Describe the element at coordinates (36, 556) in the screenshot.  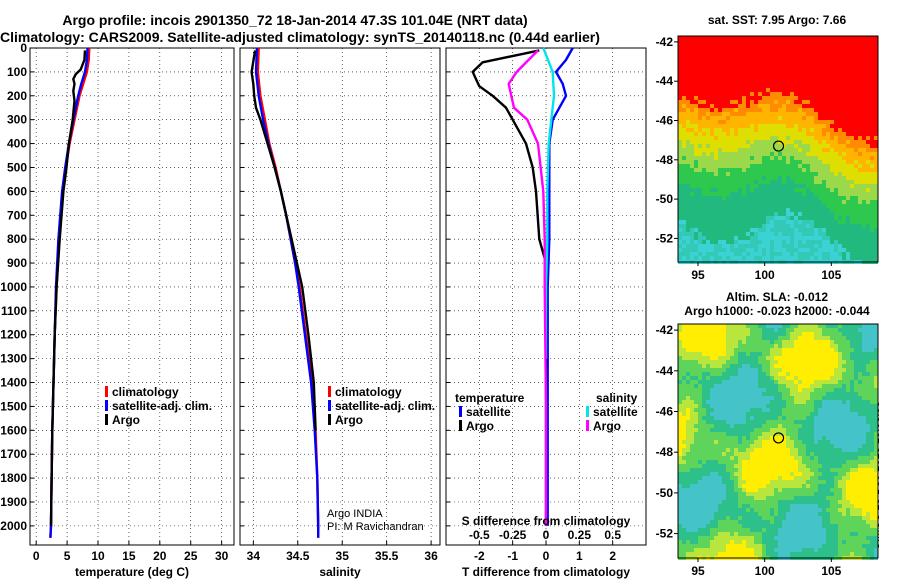
I see `x-tick-label: 0` at that location.